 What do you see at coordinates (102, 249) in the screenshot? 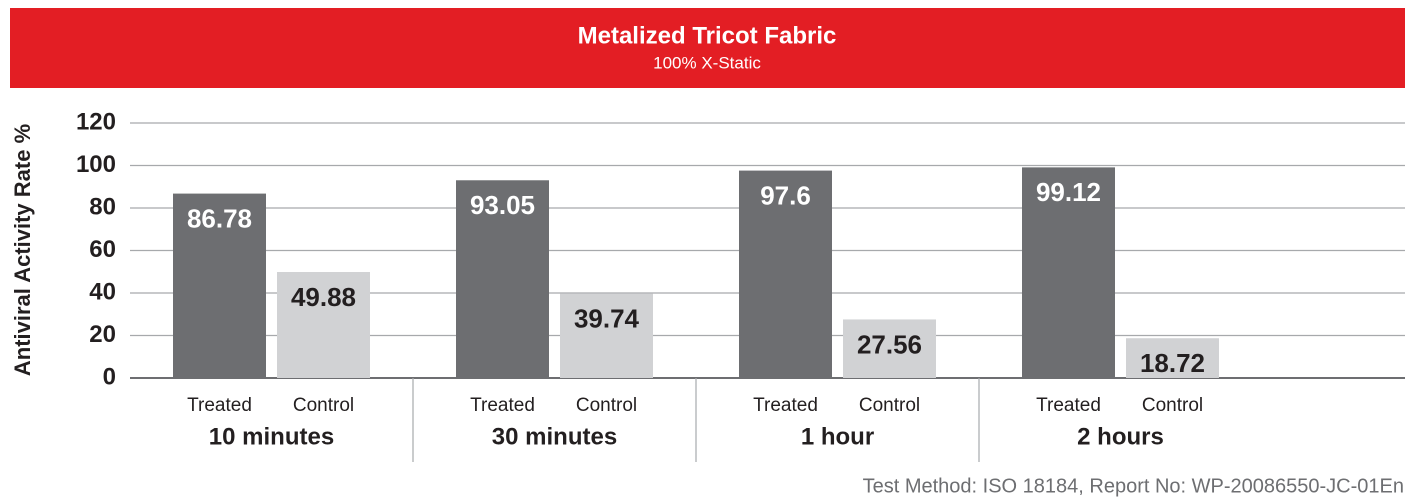
I see `y-tick-label: 60` at bounding box center [102, 249].